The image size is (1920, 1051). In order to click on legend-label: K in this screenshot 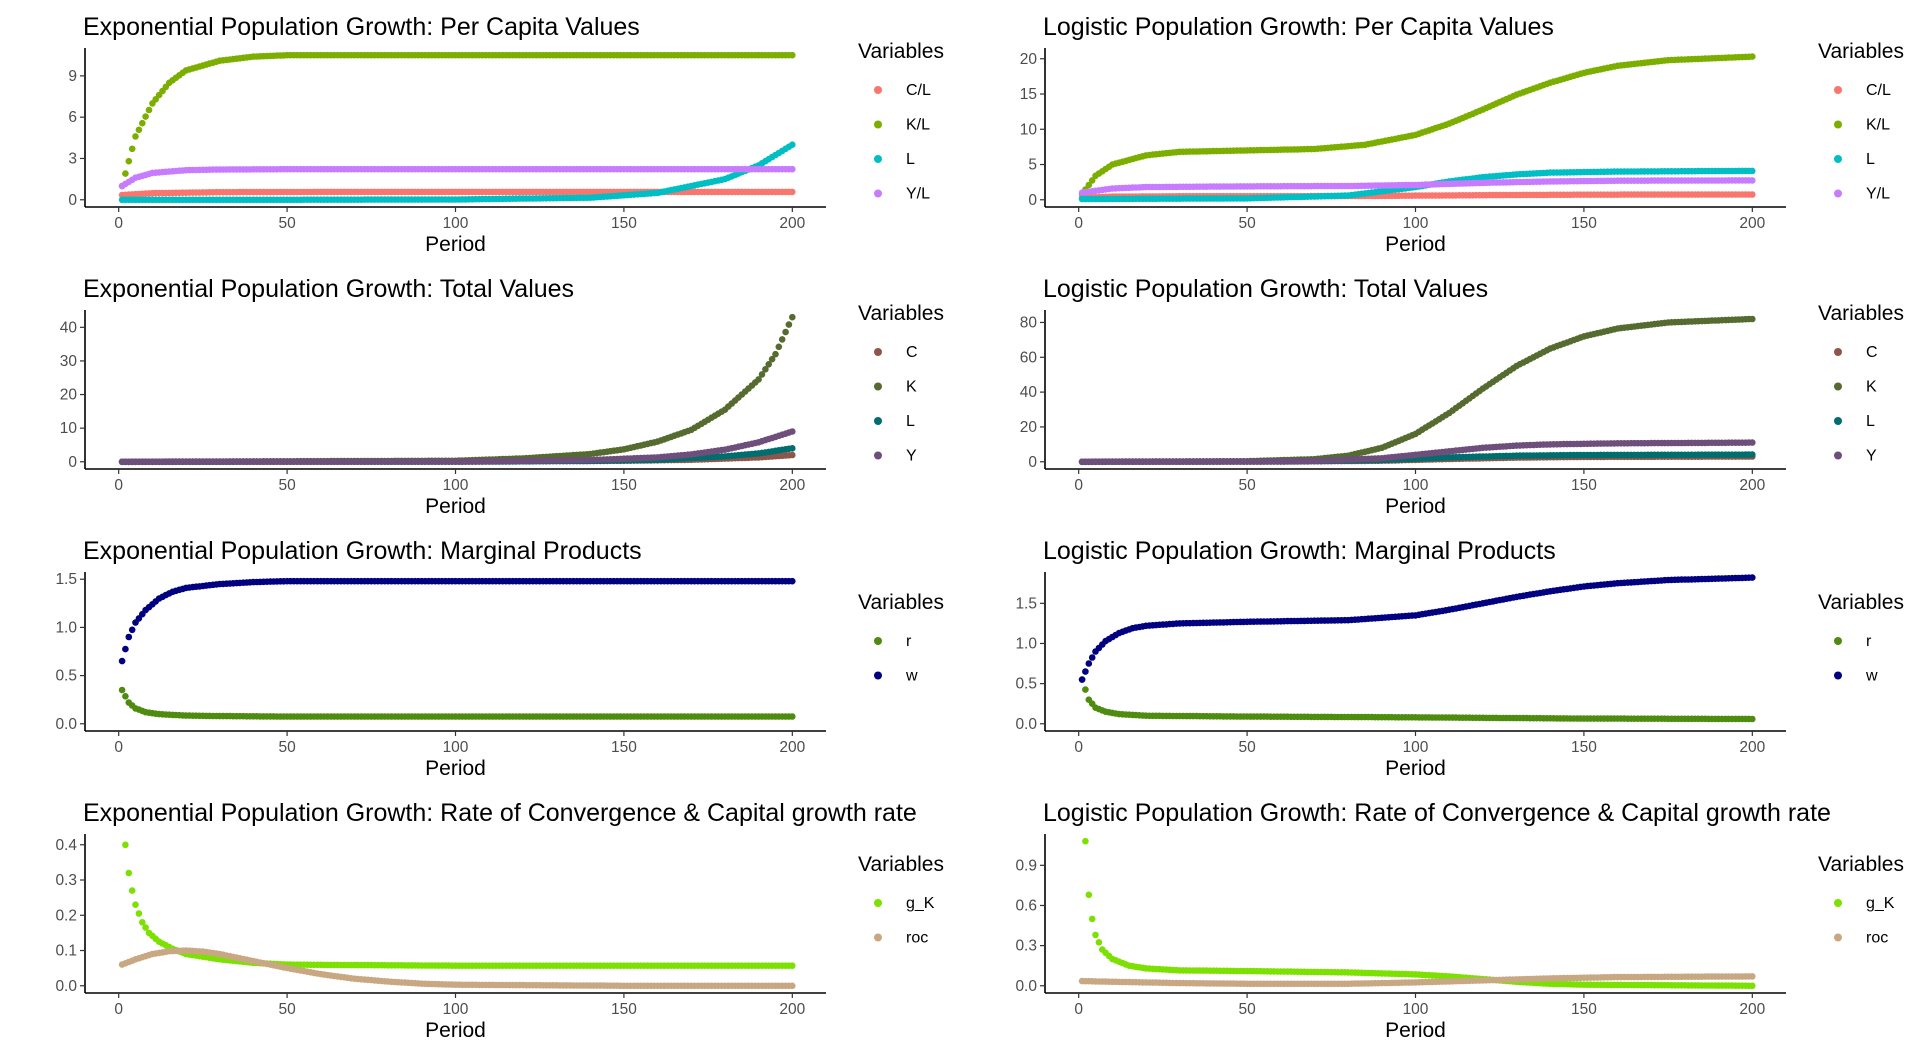, I will do `click(911, 387)`.